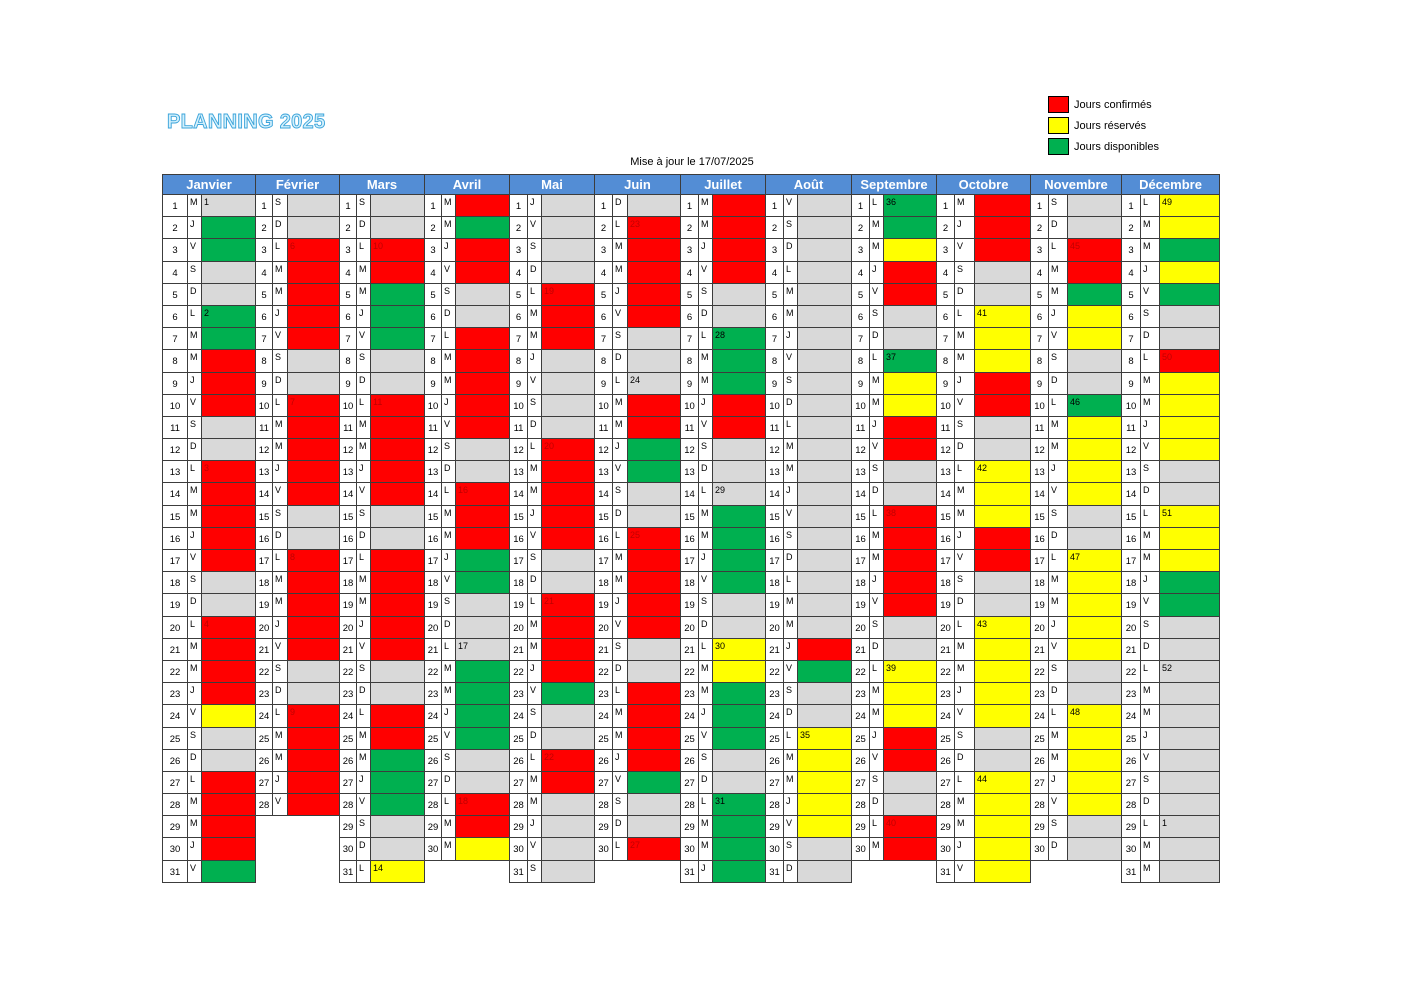 The width and height of the screenshot is (1403, 992). Describe the element at coordinates (1076, 472) in the screenshot. I see `day-row: 13 J` at that location.